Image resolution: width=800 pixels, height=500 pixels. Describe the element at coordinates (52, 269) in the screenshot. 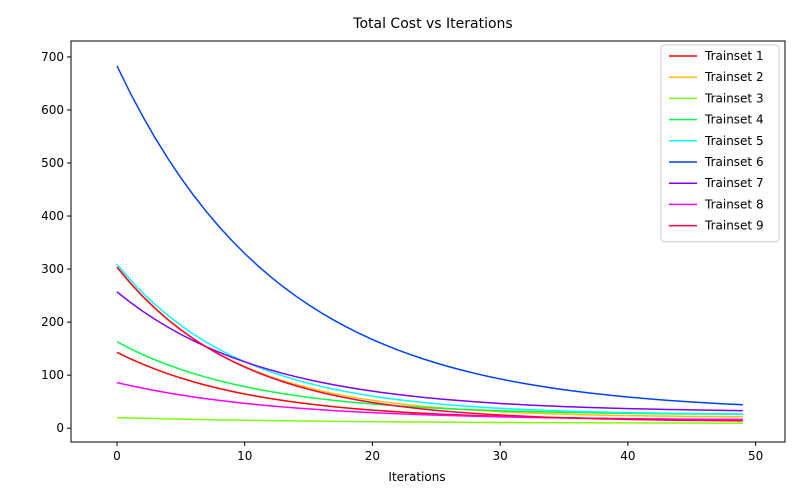

I see `y-tick-label: 300` at that location.